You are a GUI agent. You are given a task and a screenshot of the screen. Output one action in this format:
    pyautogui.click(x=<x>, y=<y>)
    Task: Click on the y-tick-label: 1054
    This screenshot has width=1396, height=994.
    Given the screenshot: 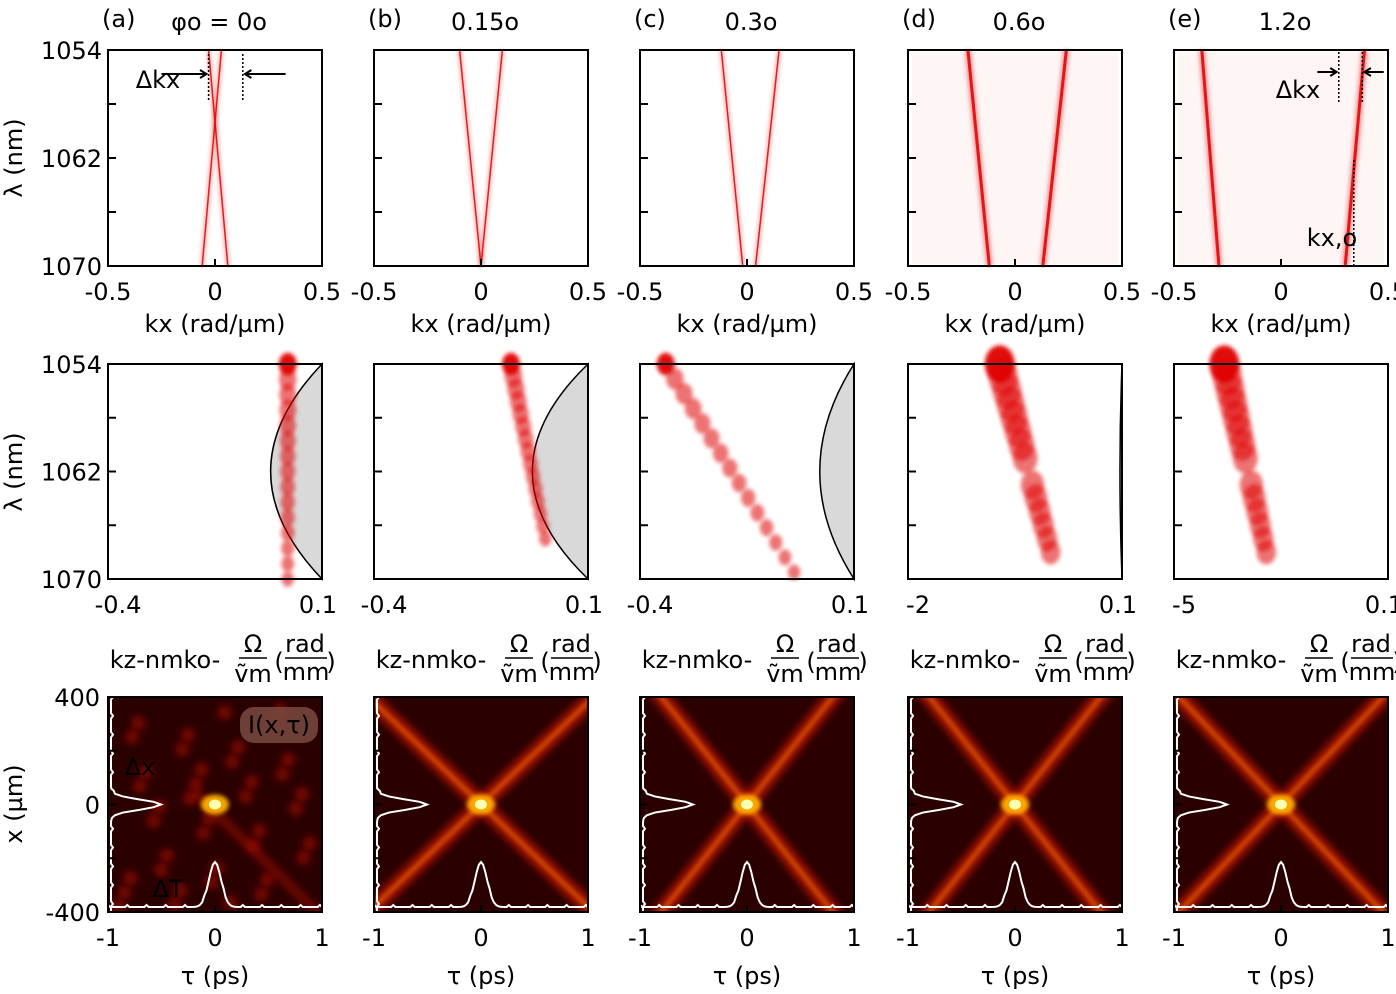 What is the action you would take?
    pyautogui.click(x=71, y=365)
    